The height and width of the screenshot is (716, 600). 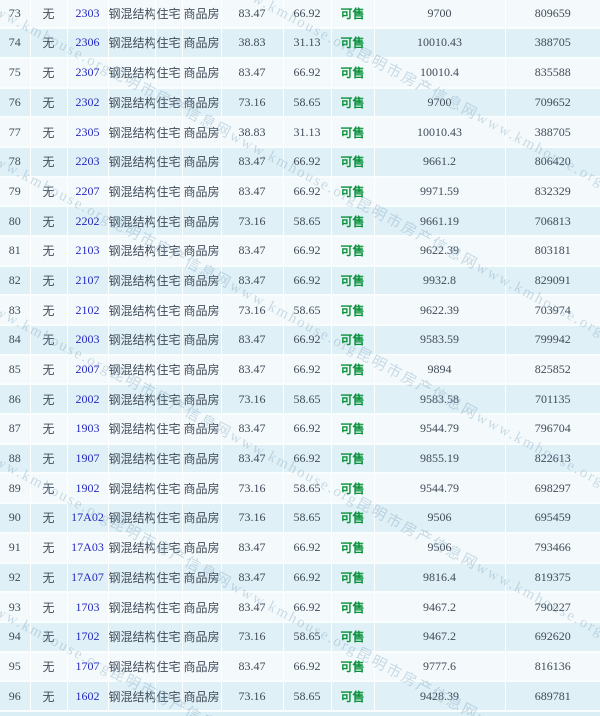 I want to click on row-number-cell: 74, so click(x=15, y=43).